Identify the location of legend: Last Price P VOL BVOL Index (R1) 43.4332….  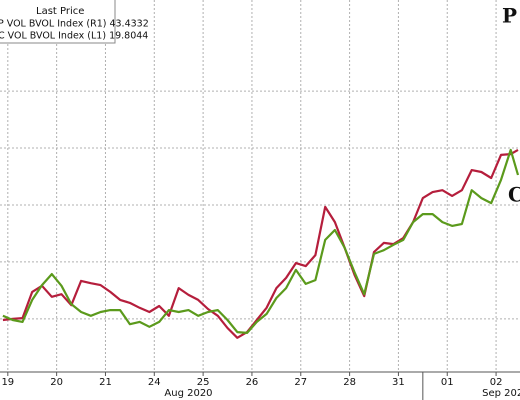
(74, 22).